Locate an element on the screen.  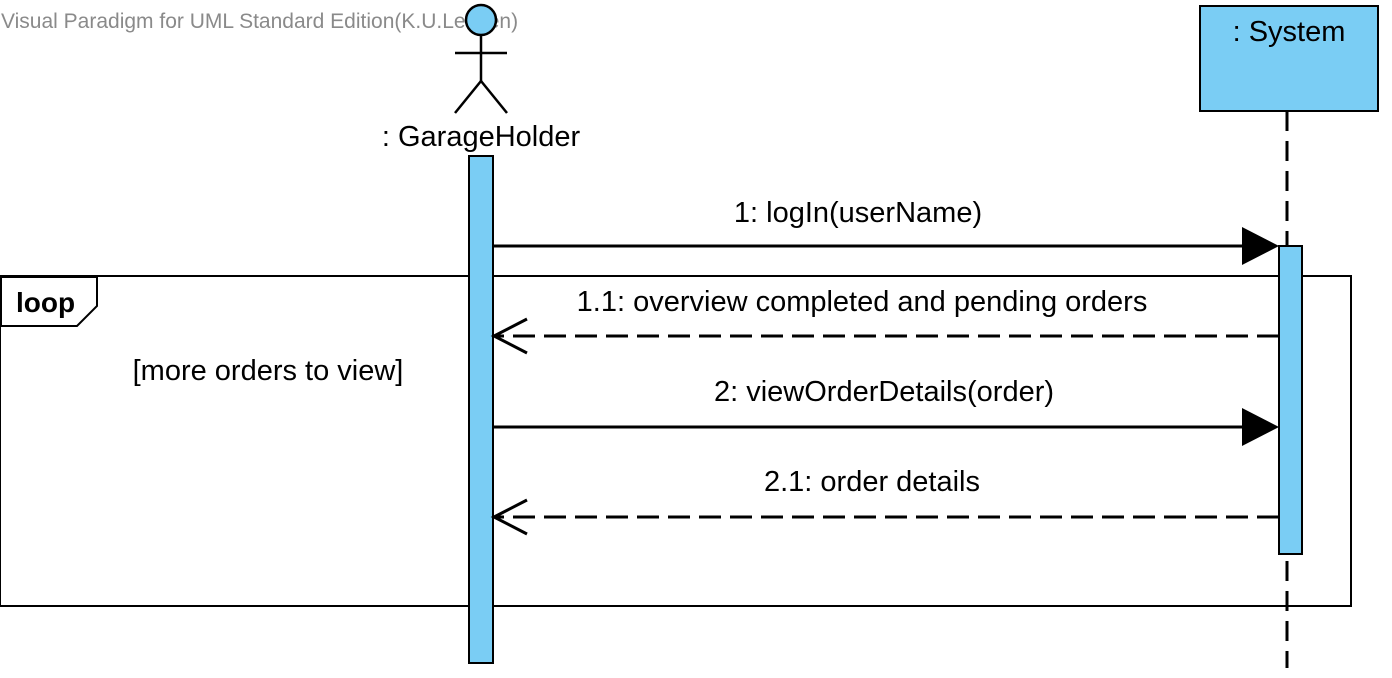
loop-guard: [more orders to view] is located at coordinates (268, 371).